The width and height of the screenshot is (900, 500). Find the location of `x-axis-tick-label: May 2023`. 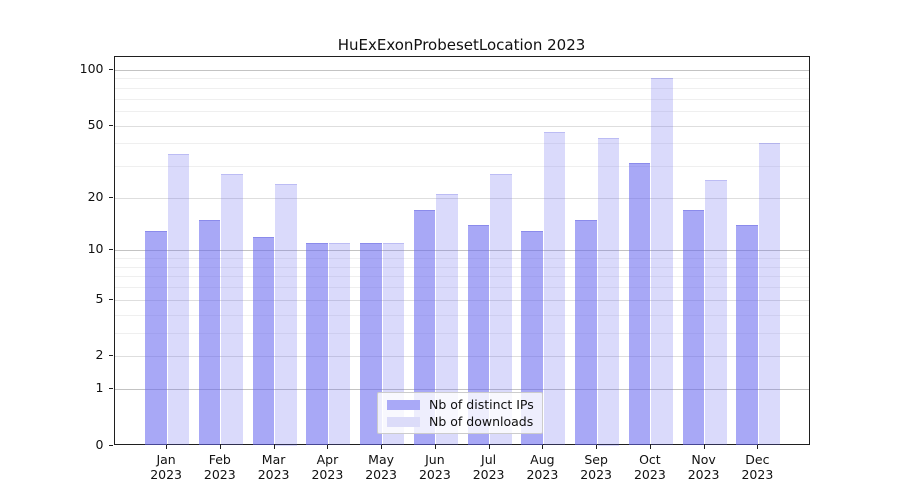

x-axis-tick-label: May 2023 is located at coordinates (381, 467).